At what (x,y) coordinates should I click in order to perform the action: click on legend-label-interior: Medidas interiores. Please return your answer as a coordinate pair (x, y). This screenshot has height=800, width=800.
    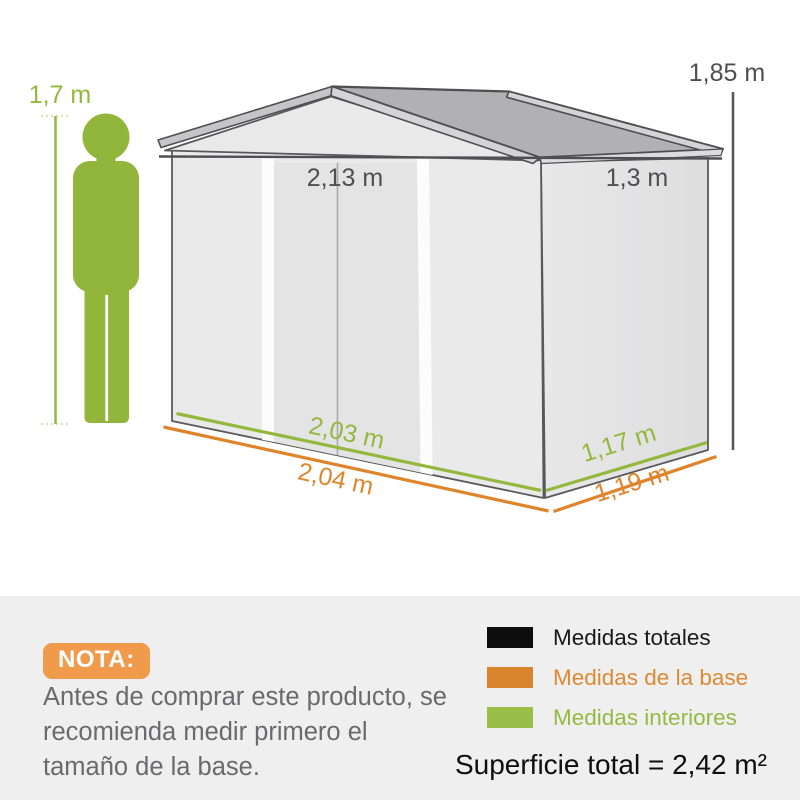
    Looking at the image, I should click on (645, 717).